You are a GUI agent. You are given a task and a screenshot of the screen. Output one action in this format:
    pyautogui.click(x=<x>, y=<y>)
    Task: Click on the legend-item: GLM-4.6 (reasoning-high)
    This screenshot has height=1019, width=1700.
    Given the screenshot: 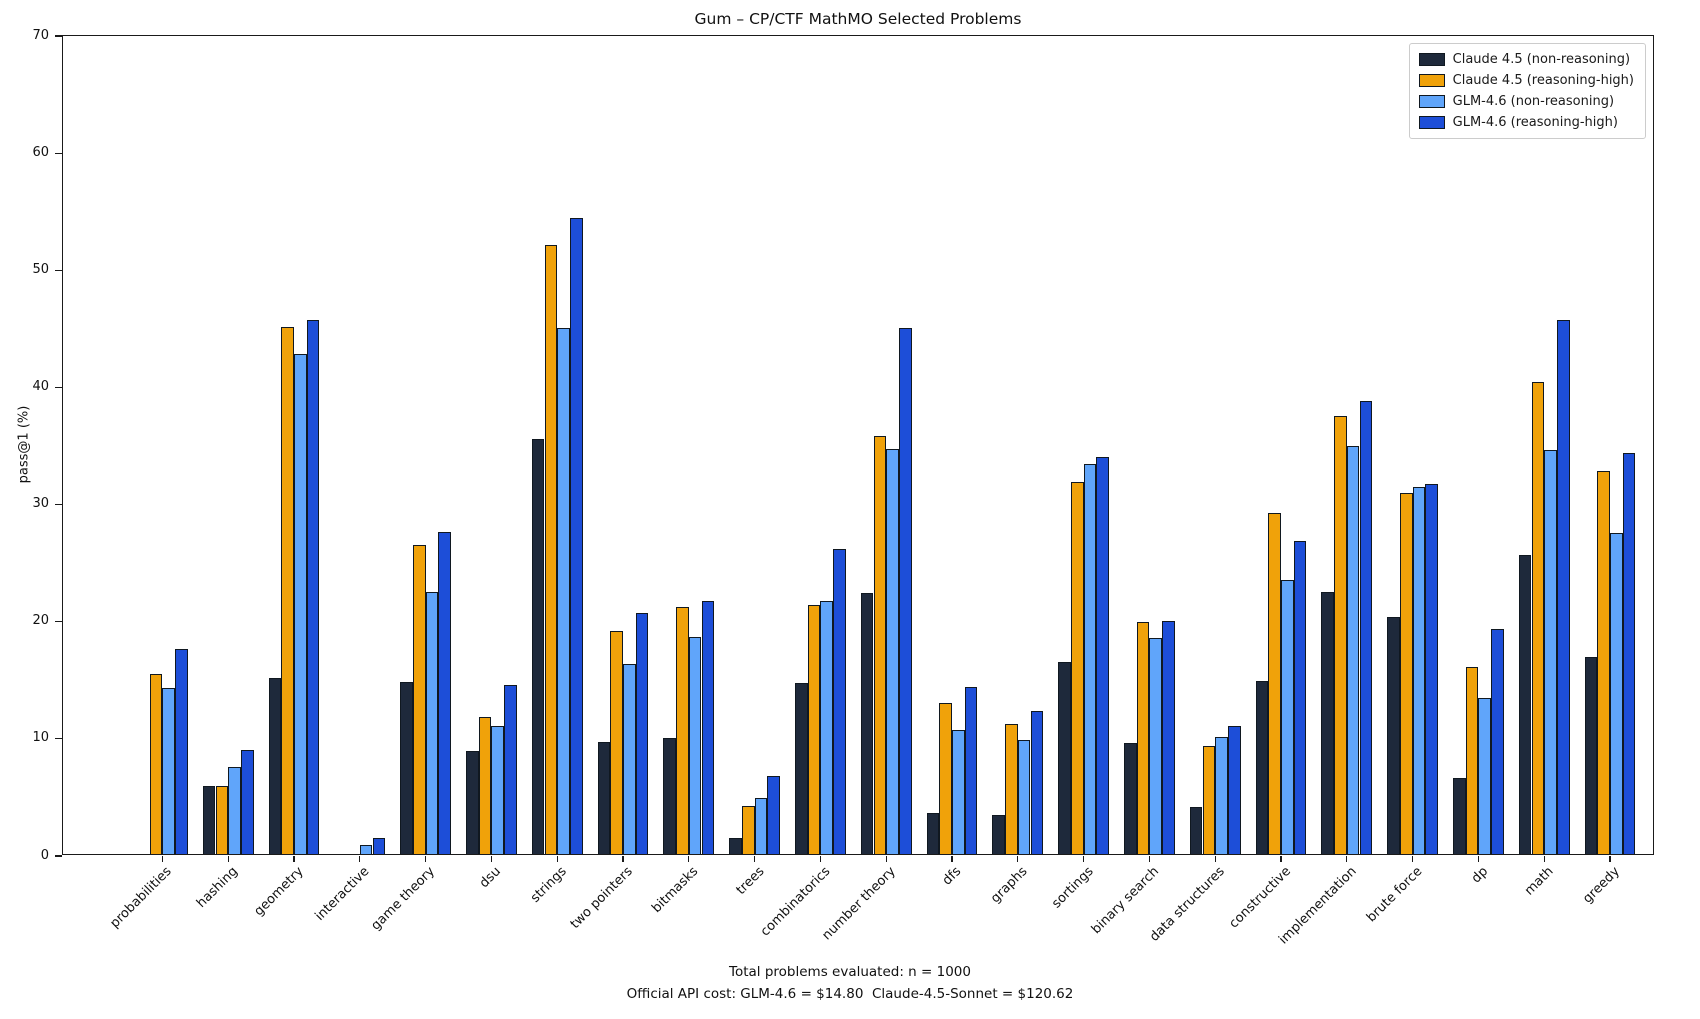 What is the action you would take?
    pyautogui.click(x=1526, y=122)
    